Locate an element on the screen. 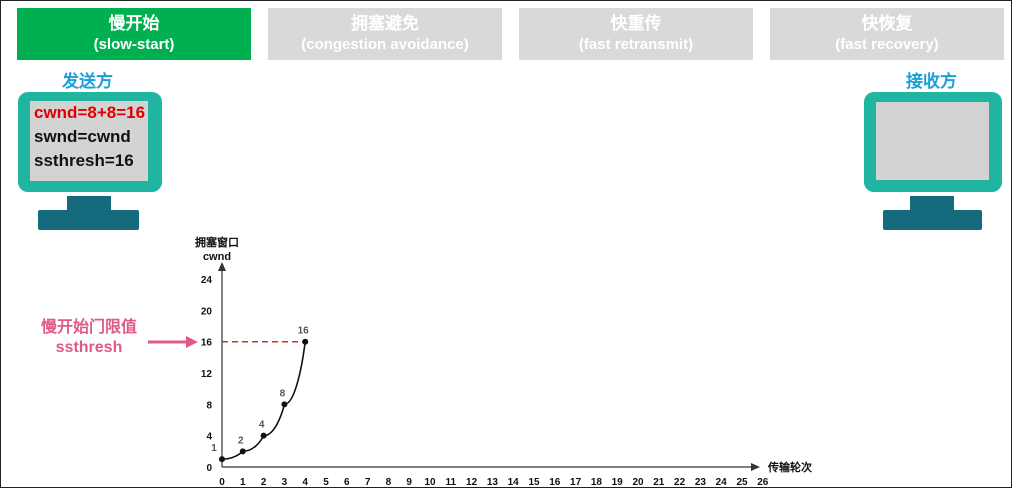 This screenshot has width=1014, height=490. x-tick-label: 2 is located at coordinates (264, 482).